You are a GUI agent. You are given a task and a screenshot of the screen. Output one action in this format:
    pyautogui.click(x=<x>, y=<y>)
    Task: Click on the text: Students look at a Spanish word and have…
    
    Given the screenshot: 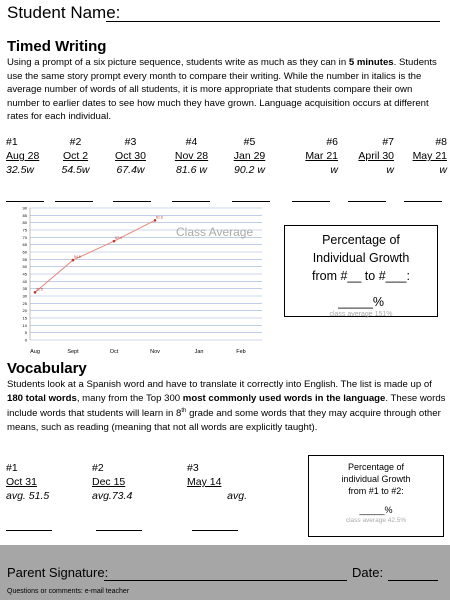 What is the action you would take?
    pyautogui.click(x=219, y=384)
    